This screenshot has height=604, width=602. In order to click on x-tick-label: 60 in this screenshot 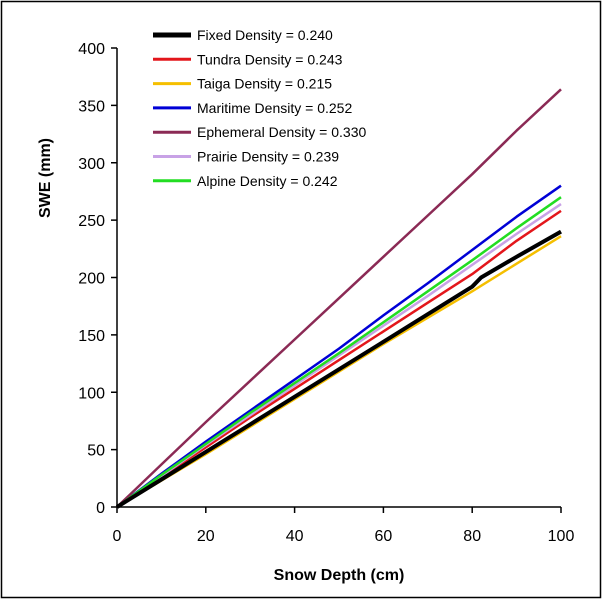, I will do `click(384, 536)`.